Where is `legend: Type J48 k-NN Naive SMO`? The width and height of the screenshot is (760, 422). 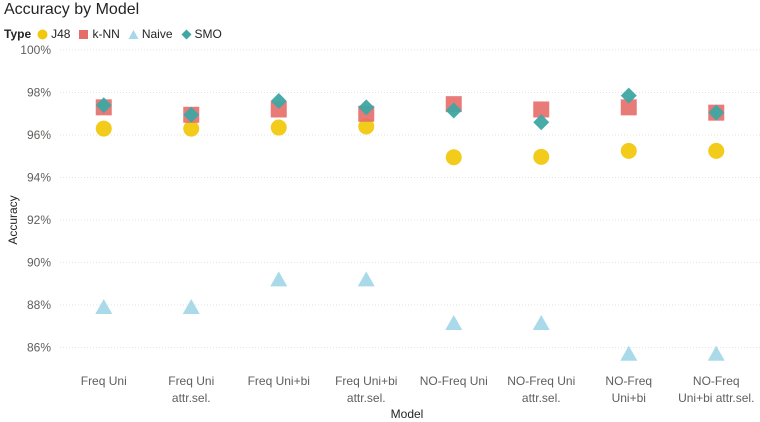
legend: Type J48 k-NN Naive SMO is located at coordinates (117, 34).